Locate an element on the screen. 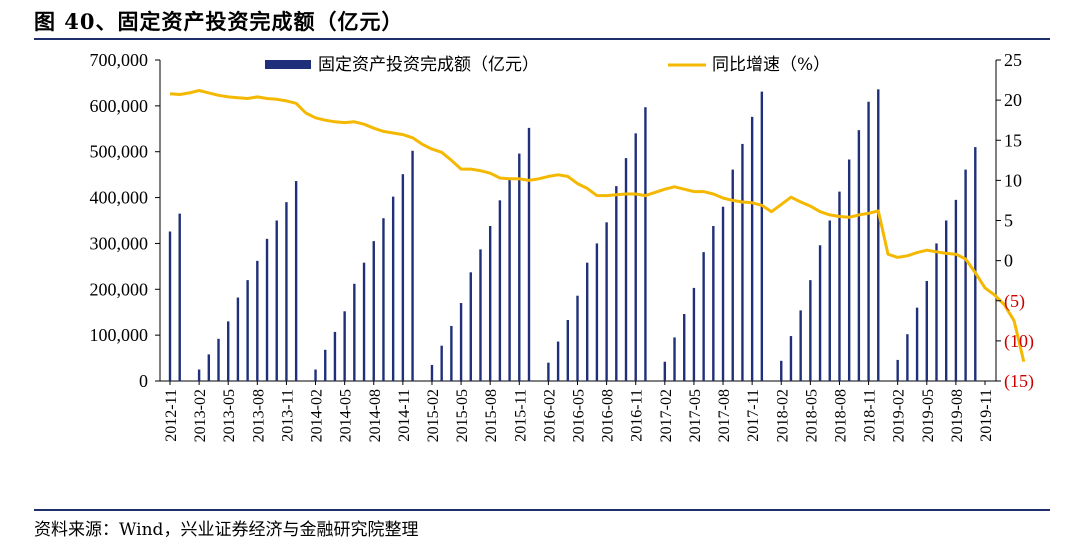  left-tick-label: 300,000 is located at coordinates (119, 243).